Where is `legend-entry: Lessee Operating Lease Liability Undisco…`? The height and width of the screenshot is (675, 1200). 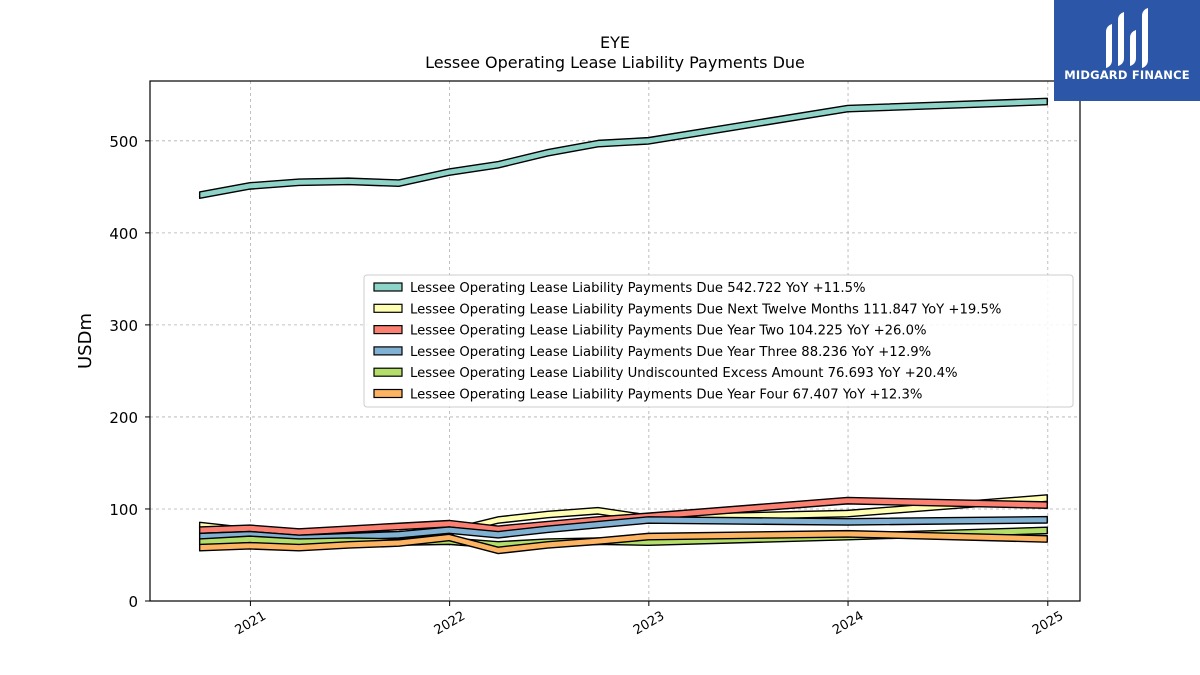 legend-entry: Lessee Operating Lease Liability Undisco… is located at coordinates (684, 373).